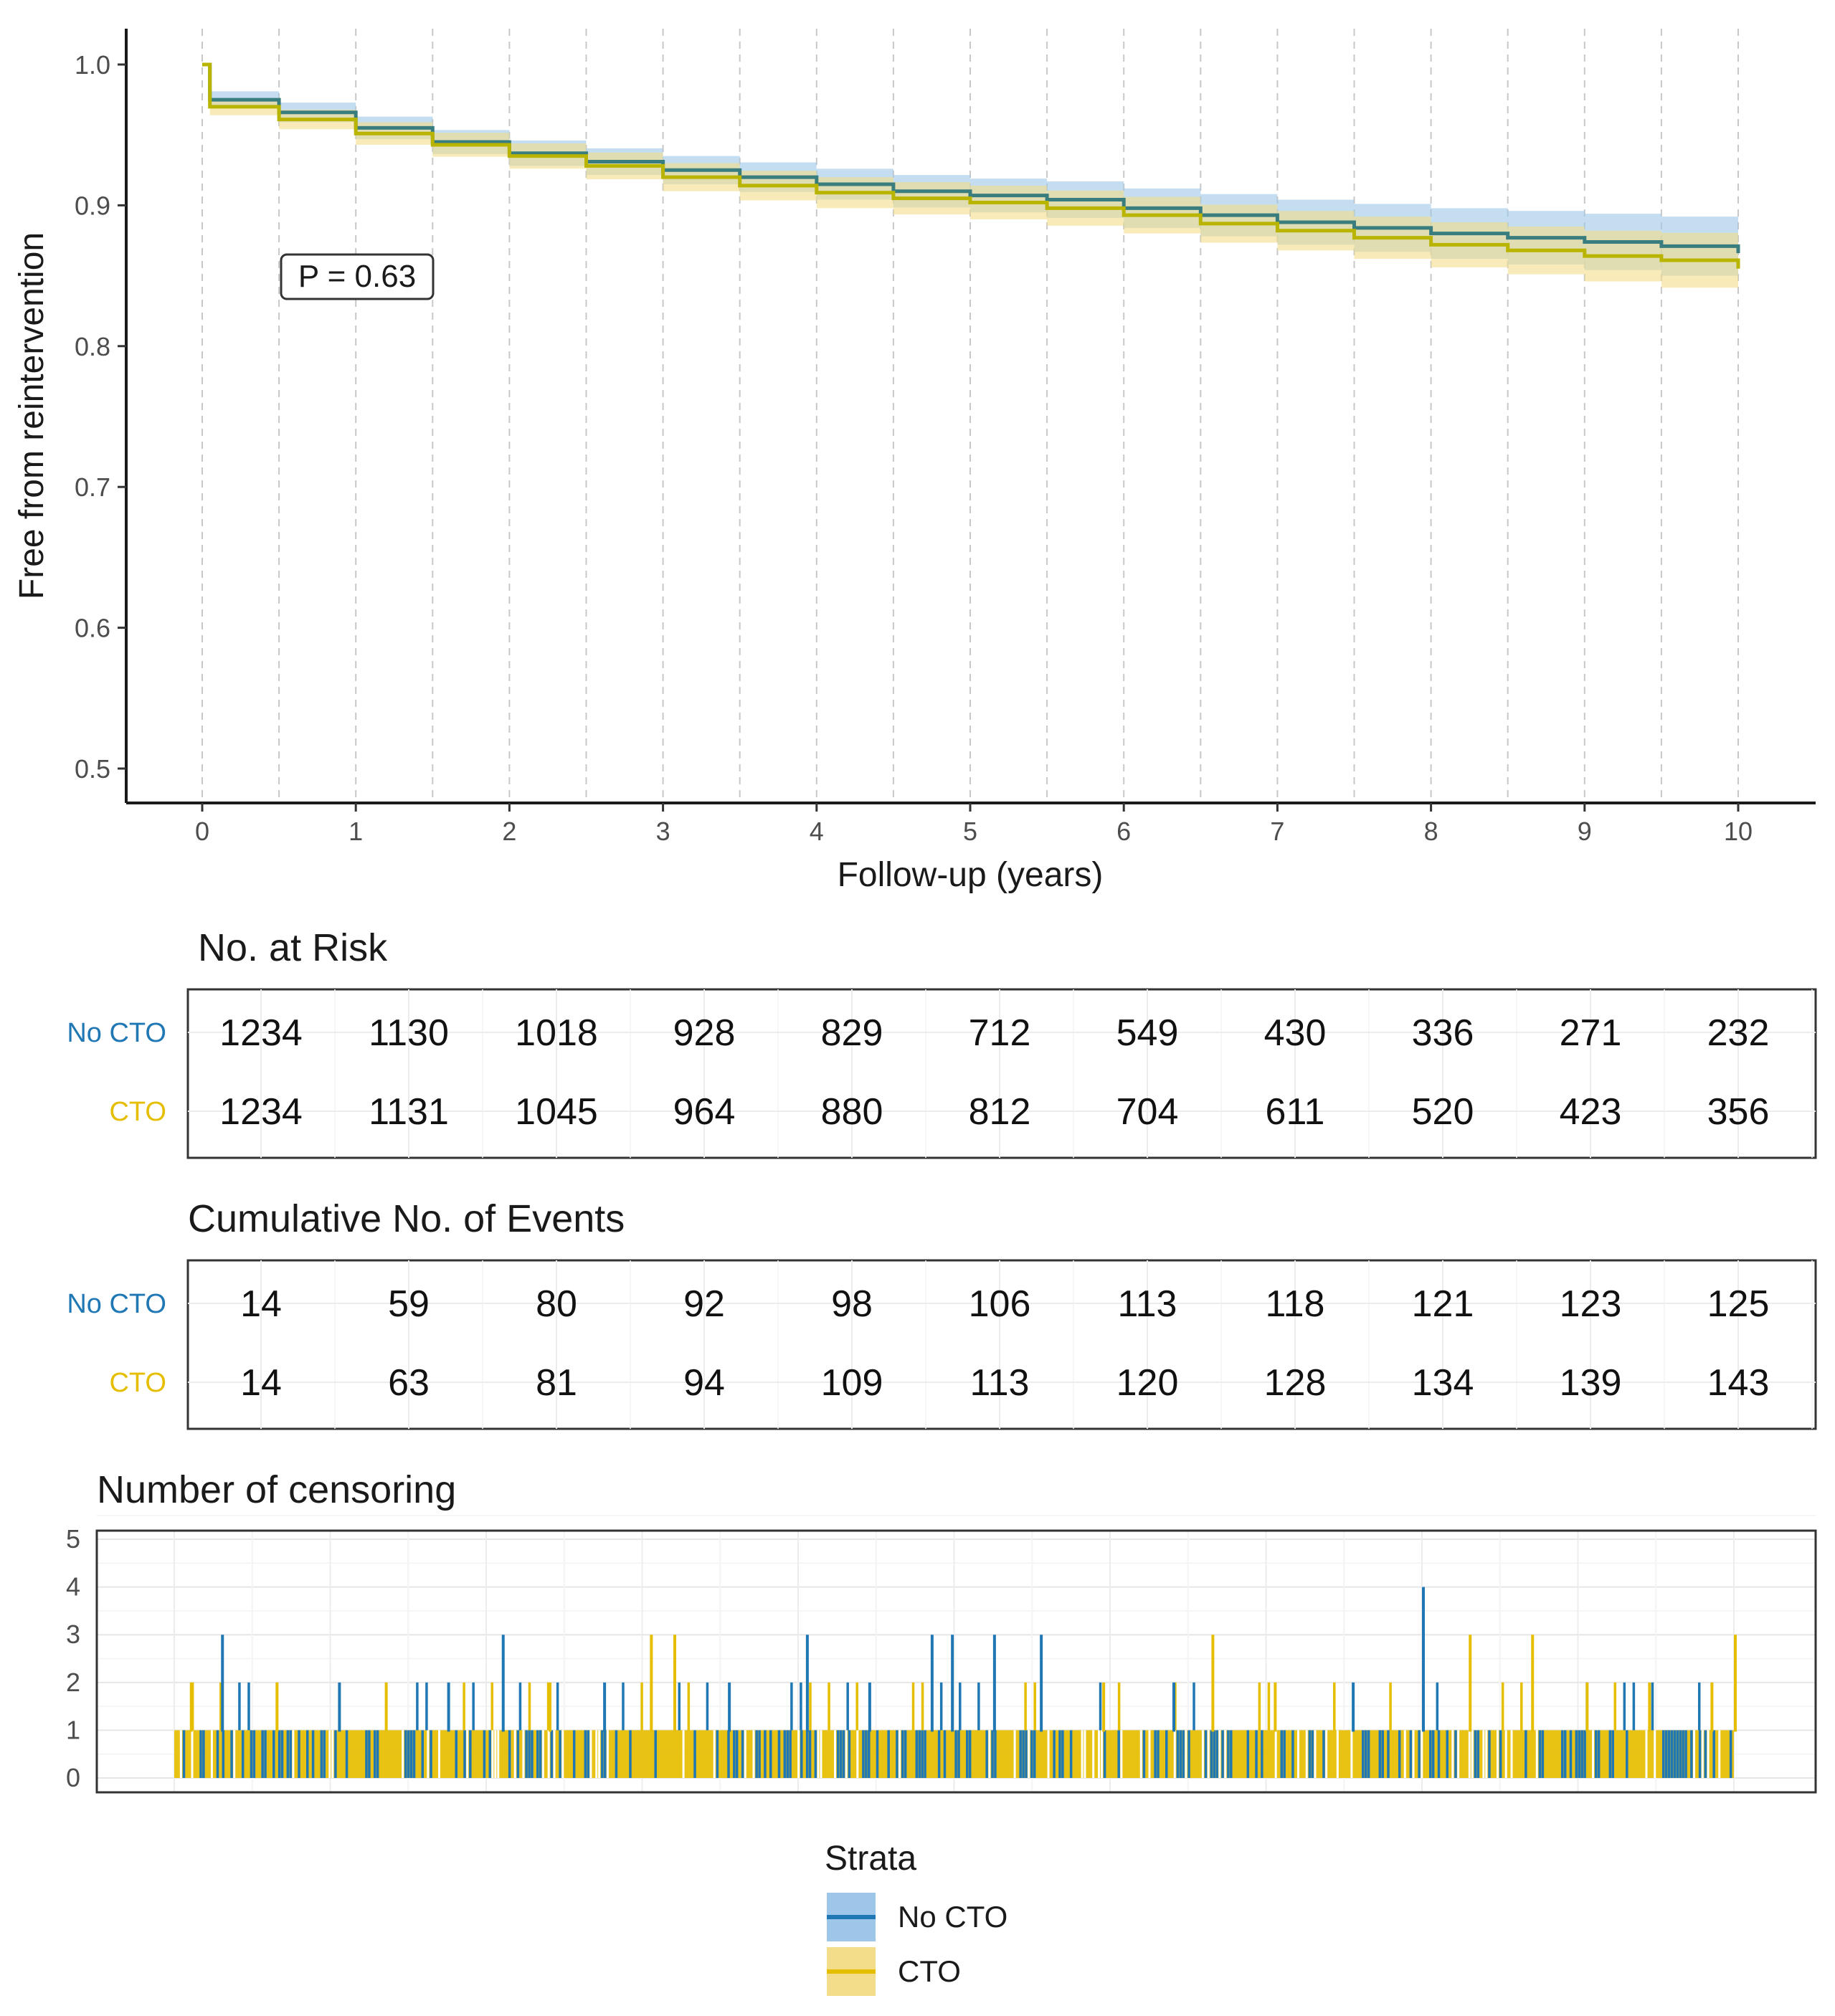  What do you see at coordinates (73, 1658) in the screenshot?
I see `censoring-y-ticks: 0 1 2 3 4 5` at bounding box center [73, 1658].